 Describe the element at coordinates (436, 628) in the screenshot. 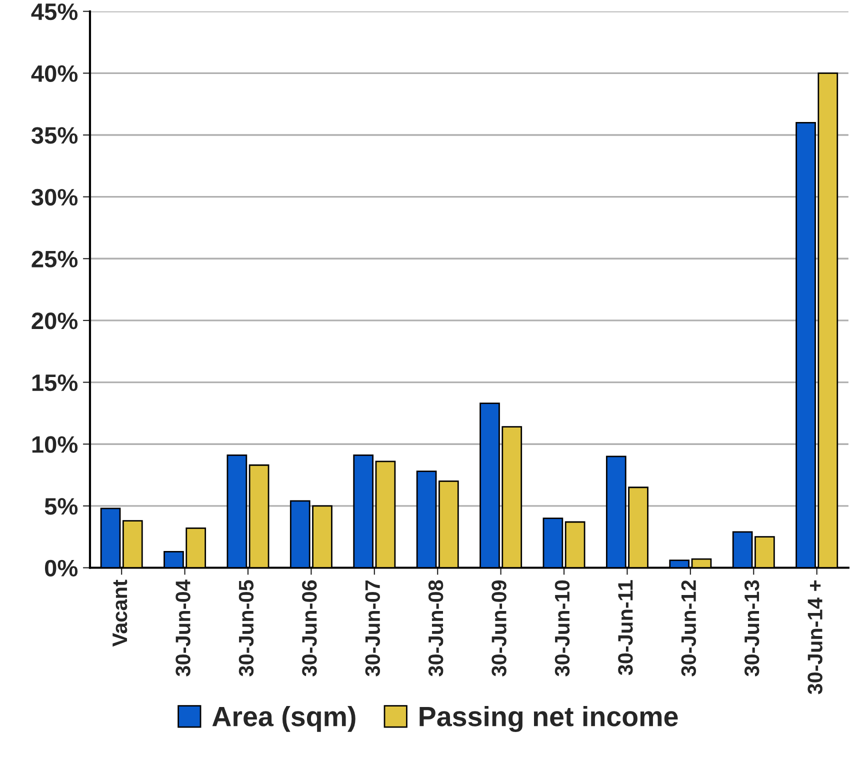

I see `x-tick-label: 30-Jun-08` at that location.